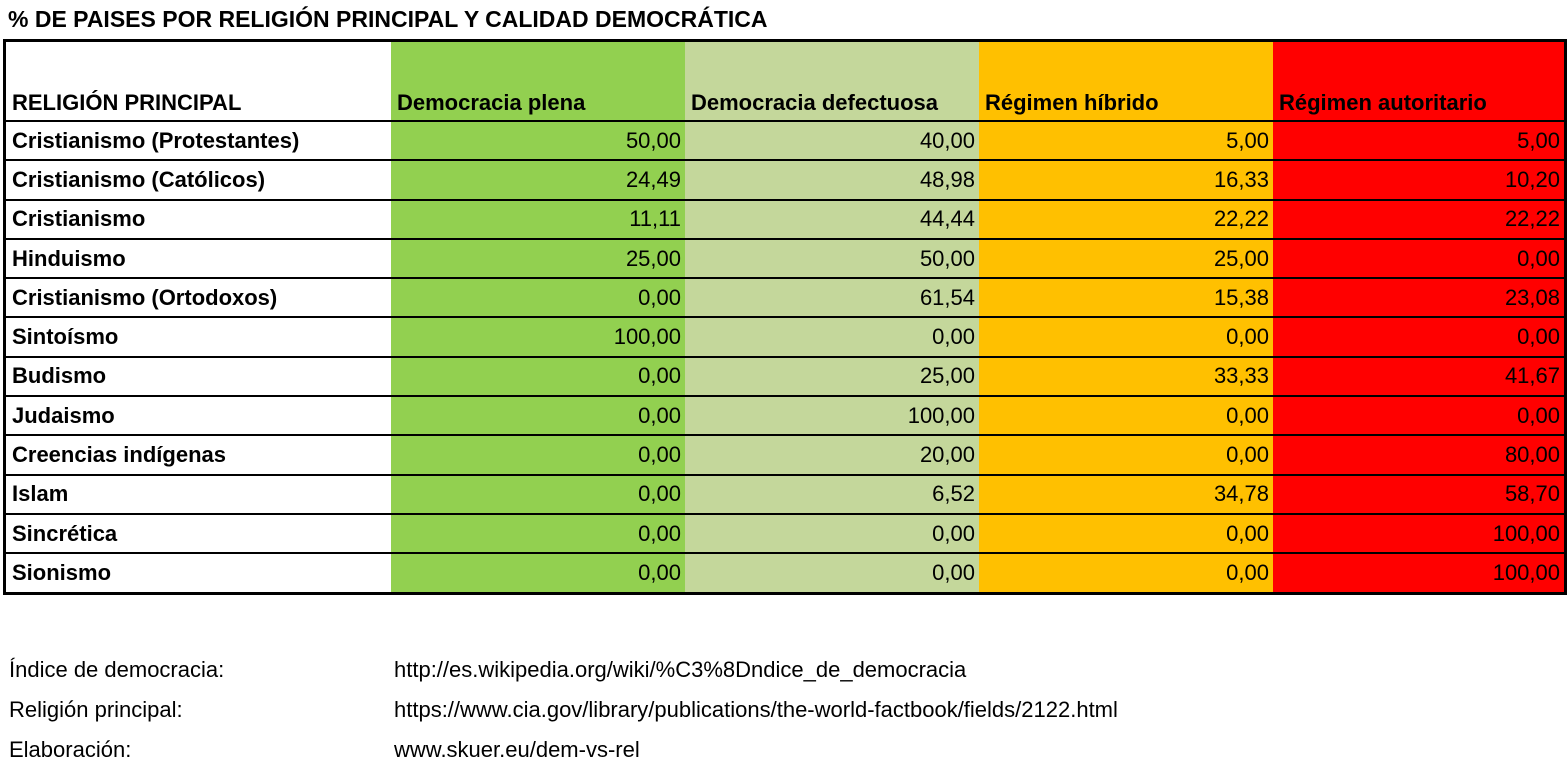 This screenshot has width=1567, height=770. I want to click on value-cell-regimen-autoritario: 5,00, so click(1418, 140).